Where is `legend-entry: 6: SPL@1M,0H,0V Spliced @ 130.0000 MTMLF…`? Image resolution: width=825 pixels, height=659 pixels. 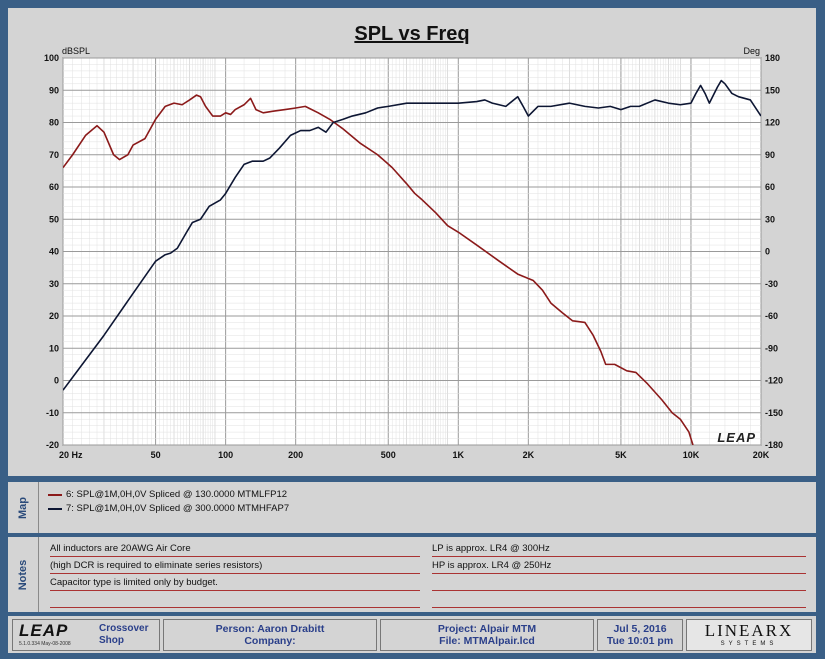 legend-entry: 6: SPL@1M,0H,0V Spliced @ 130.0000 MTMLF… is located at coordinates (167, 494).